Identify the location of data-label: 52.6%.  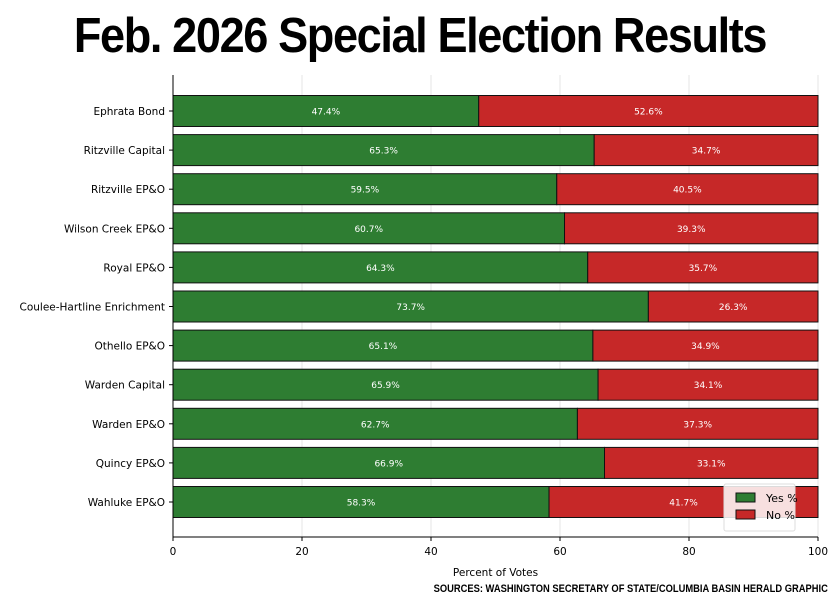
(648, 113).